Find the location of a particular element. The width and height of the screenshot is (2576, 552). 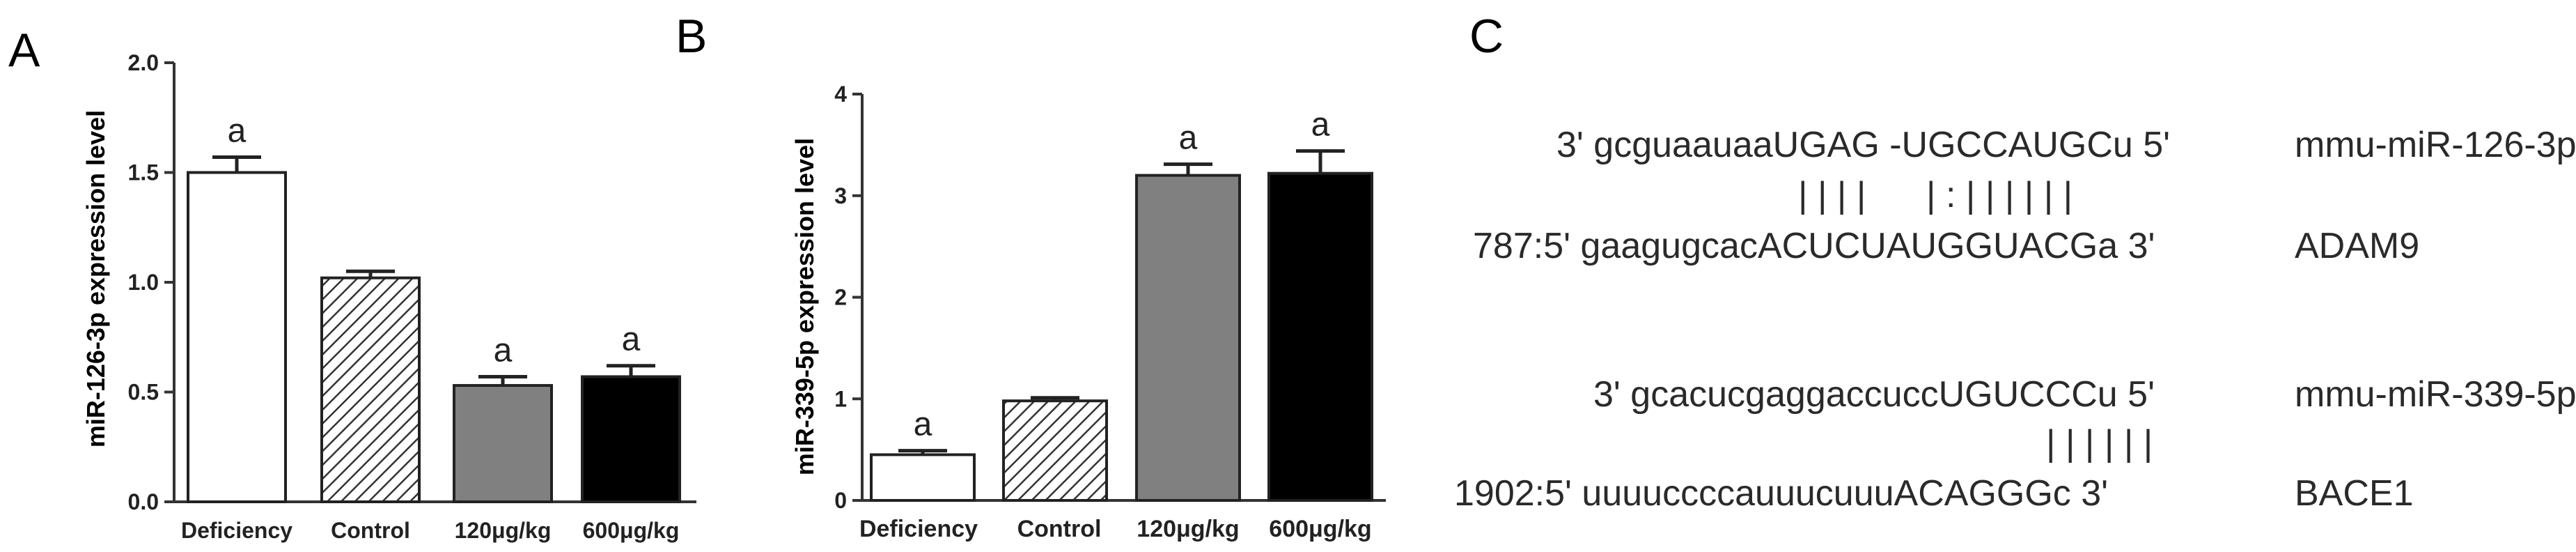

chart-b-category-label: Control is located at coordinates (1059, 529).